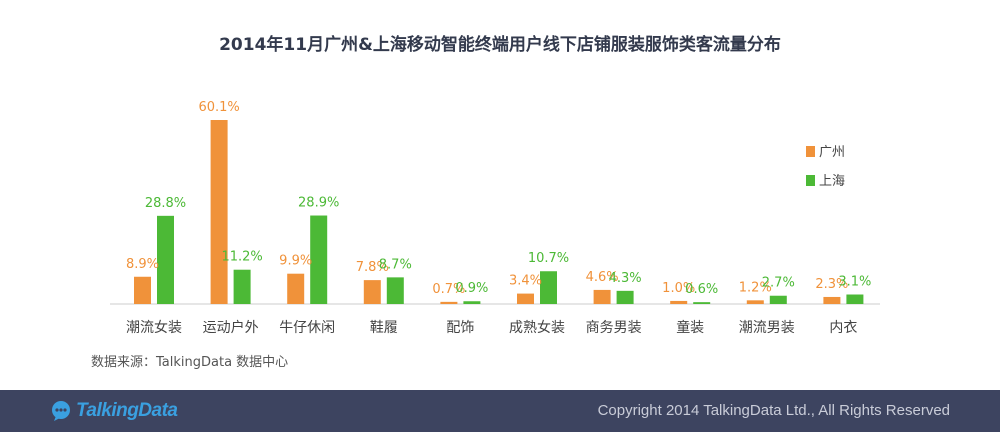 This screenshot has height=432, width=1000. What do you see at coordinates (625, 278) in the screenshot?
I see `data-label-shanghai-6: 4.3%` at bounding box center [625, 278].